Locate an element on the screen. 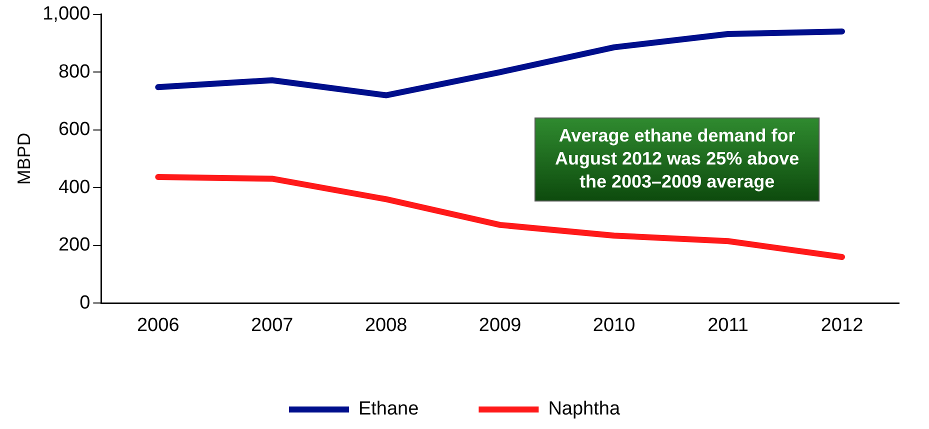 The image size is (929, 429). x-tick-label: 2012 is located at coordinates (842, 325).